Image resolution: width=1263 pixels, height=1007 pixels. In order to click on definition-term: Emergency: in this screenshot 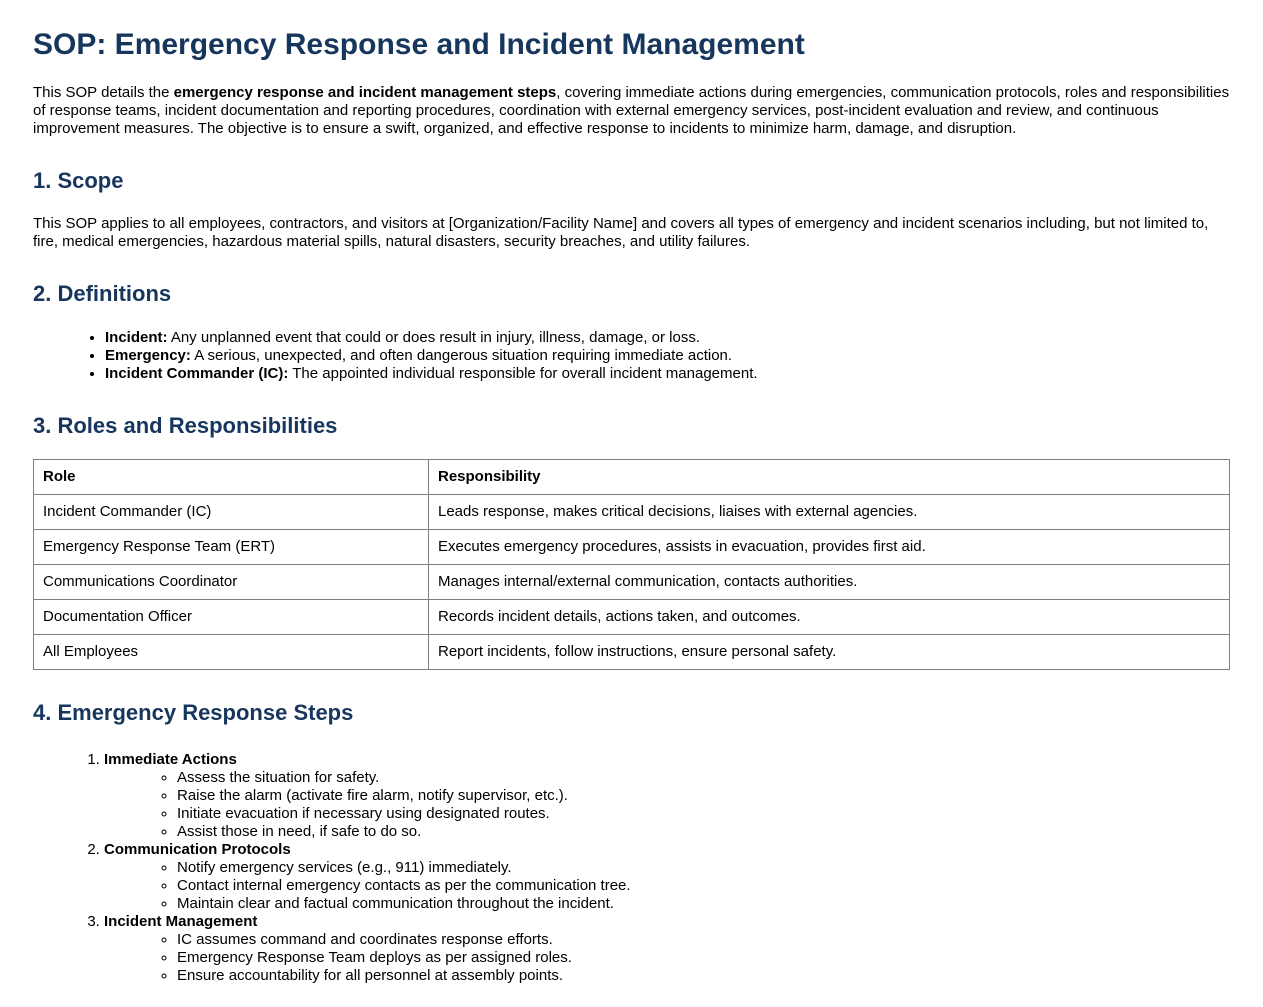, I will do `click(148, 355)`.